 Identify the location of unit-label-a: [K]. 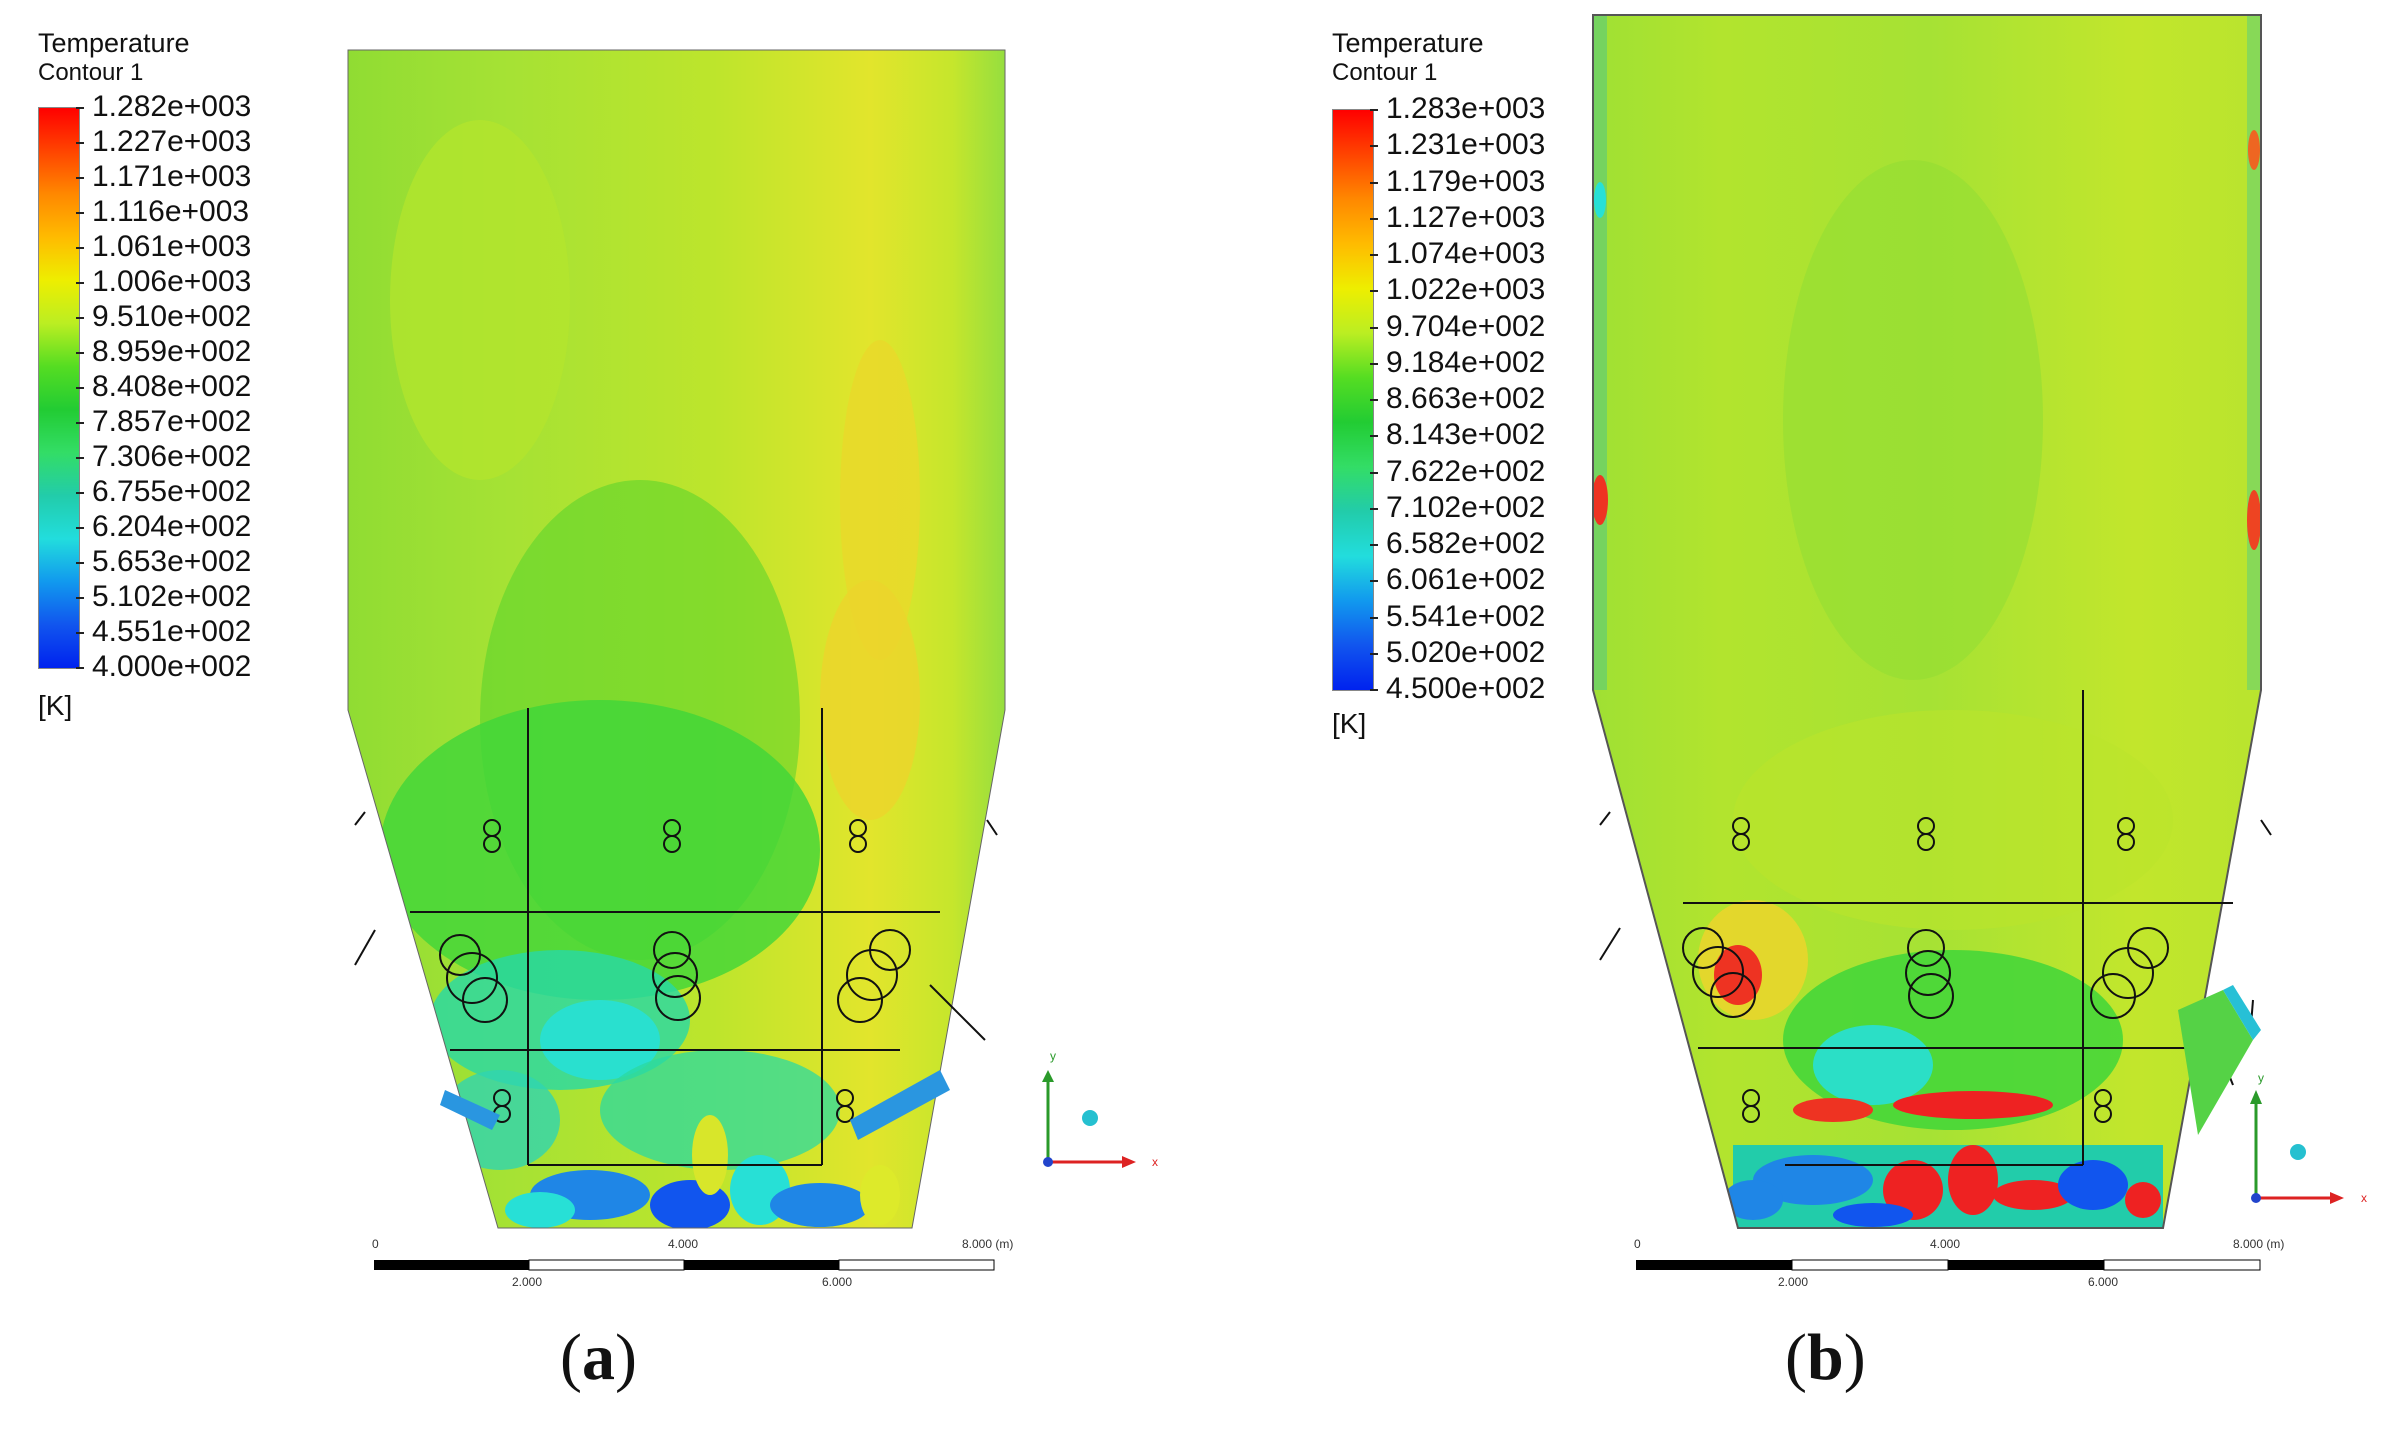
(55, 705).